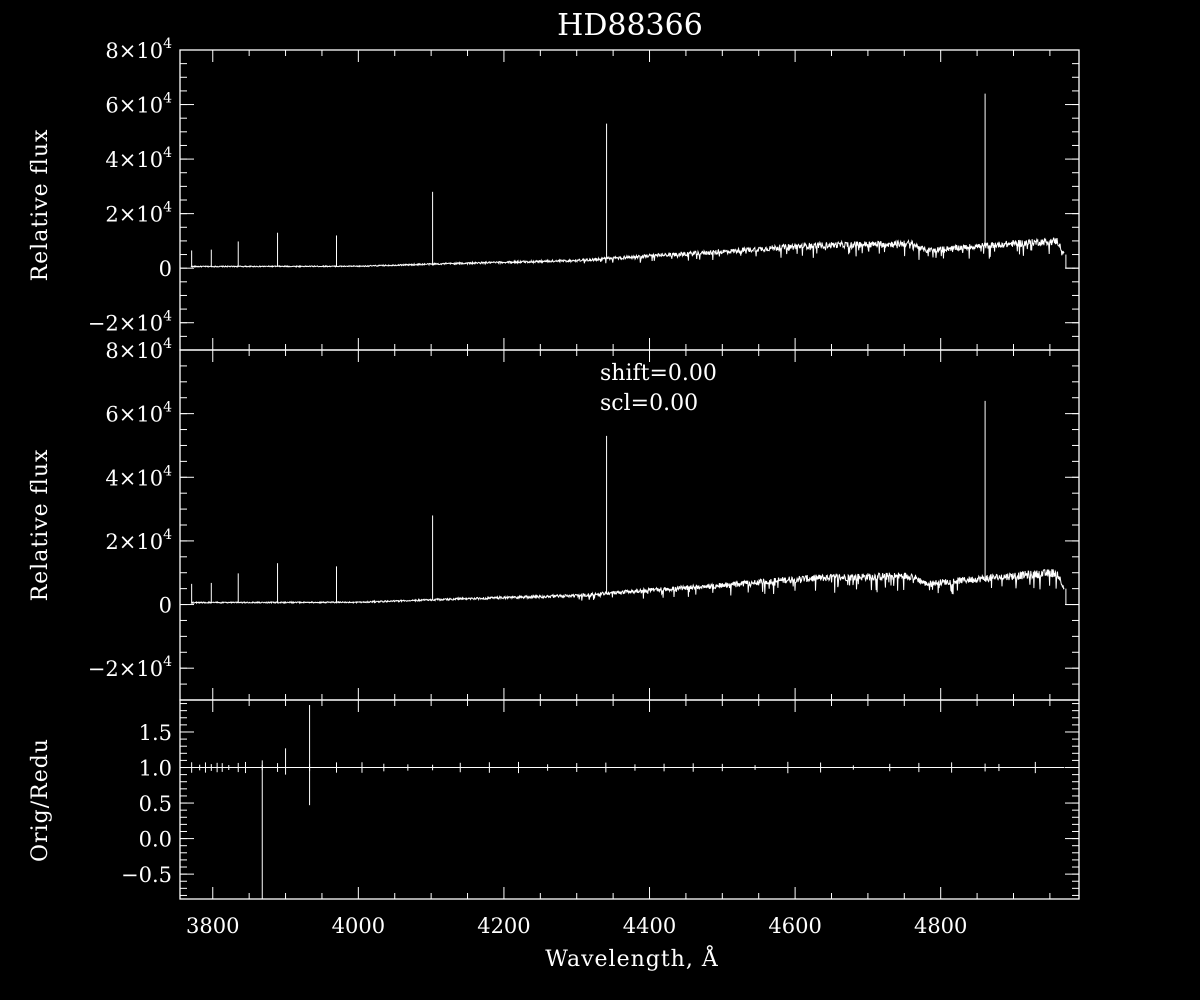 The image size is (1200, 1000). What do you see at coordinates (630, 25) in the screenshot?
I see `chart-title: HD88366` at bounding box center [630, 25].